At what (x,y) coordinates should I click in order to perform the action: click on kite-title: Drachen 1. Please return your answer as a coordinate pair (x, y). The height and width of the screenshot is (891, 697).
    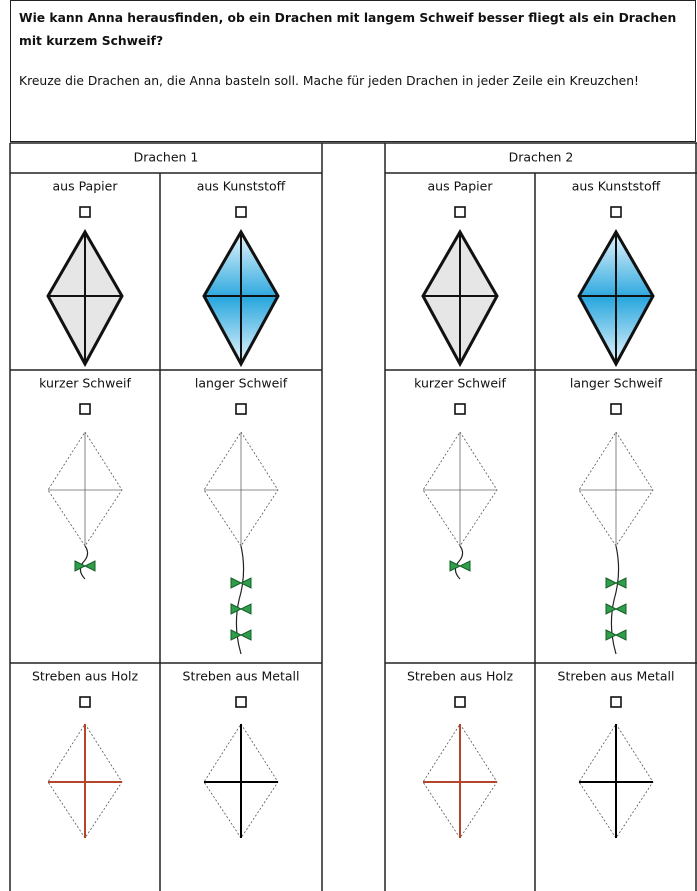
    Looking at the image, I should click on (166, 157).